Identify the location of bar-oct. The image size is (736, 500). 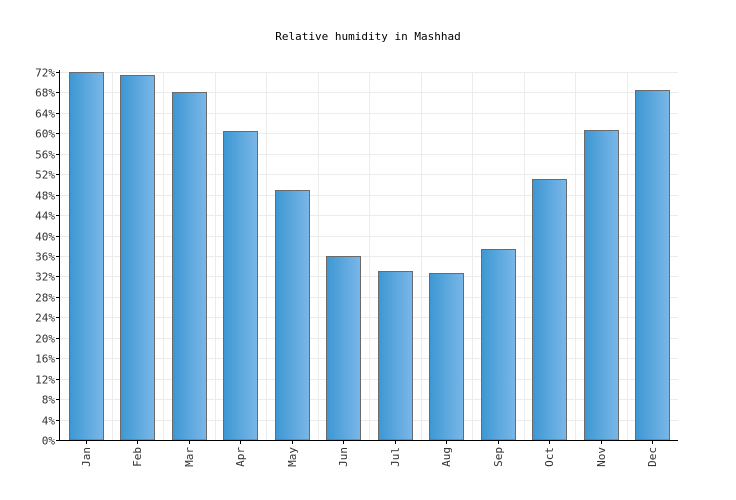
(549, 310).